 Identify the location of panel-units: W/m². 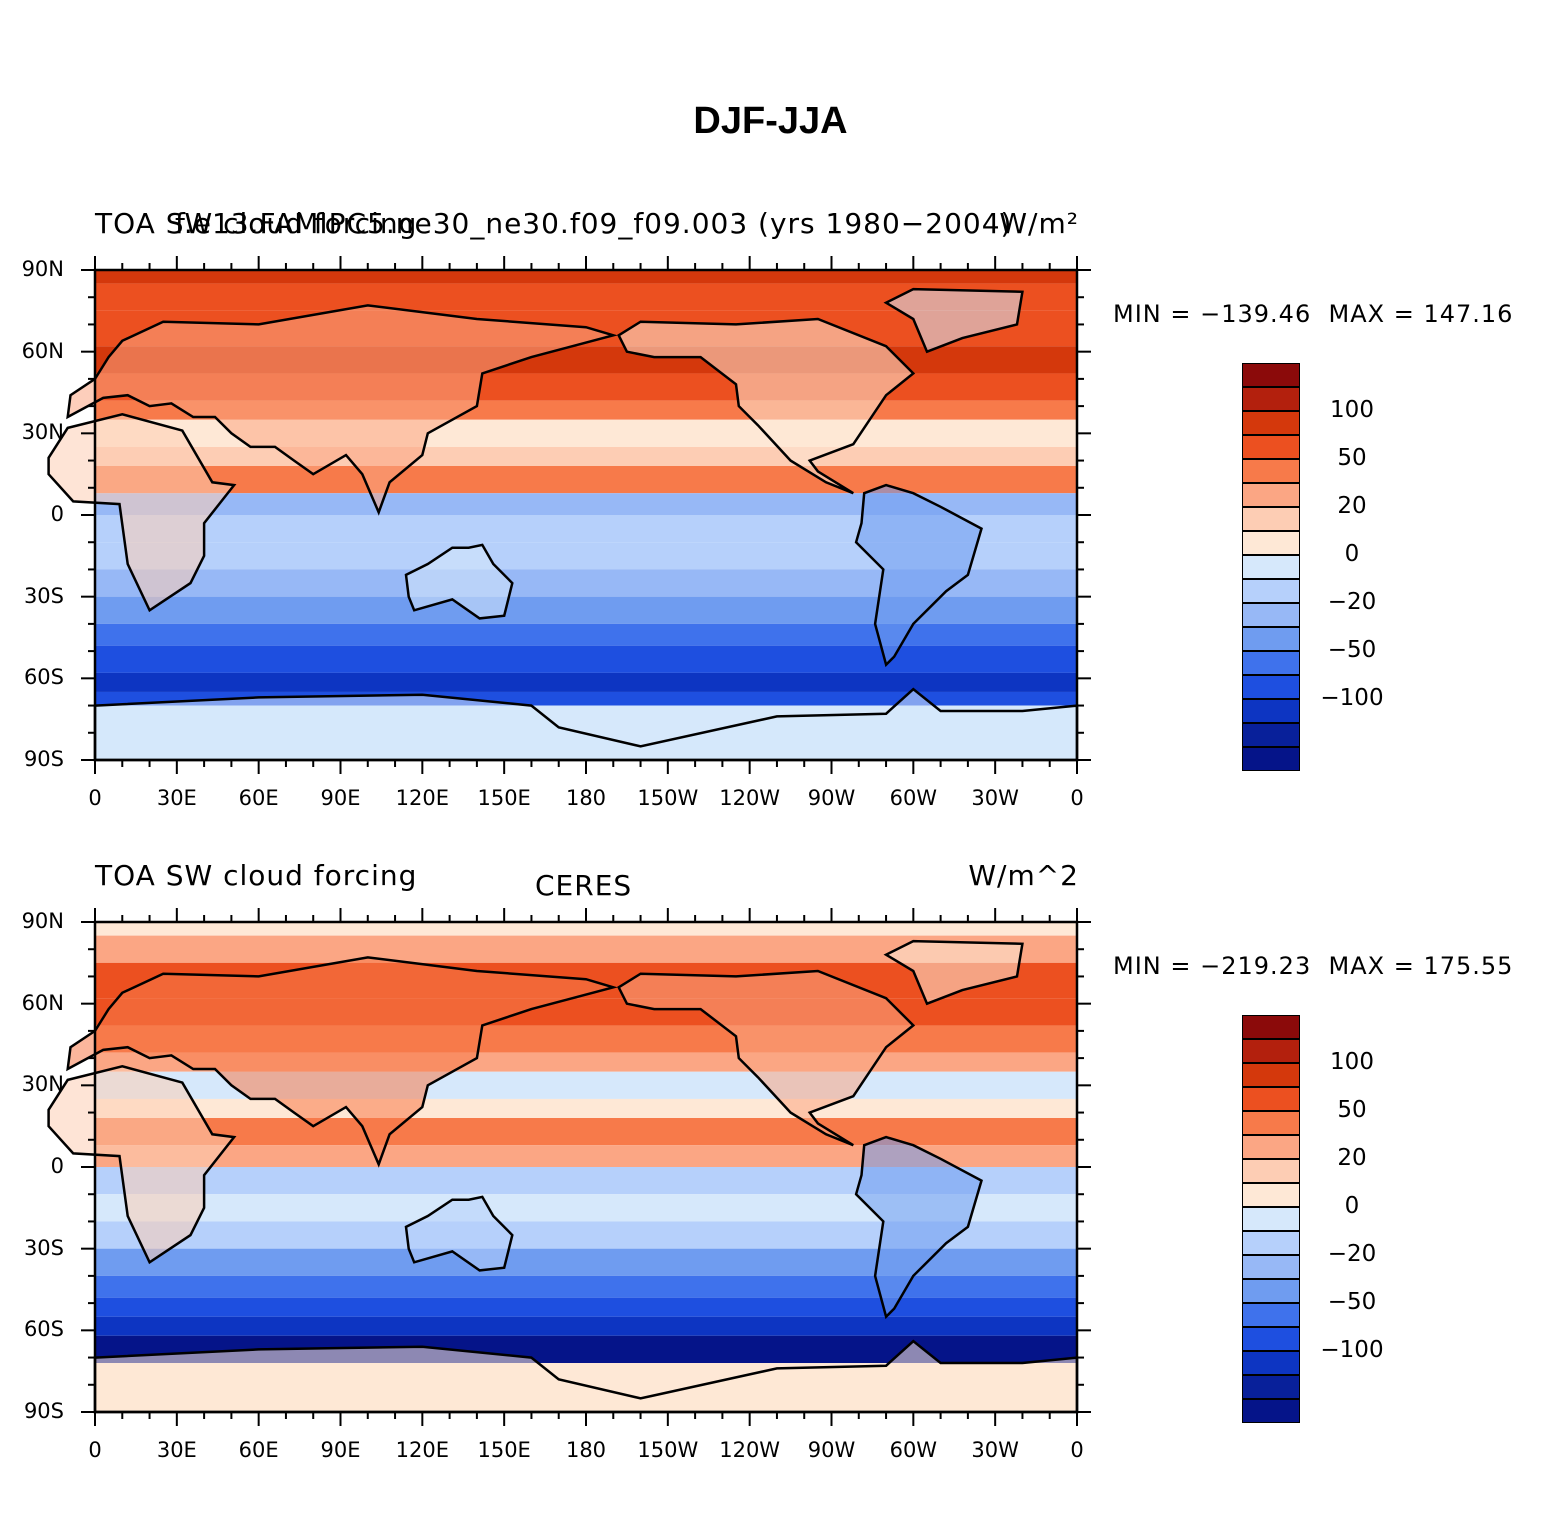
(1039, 223).